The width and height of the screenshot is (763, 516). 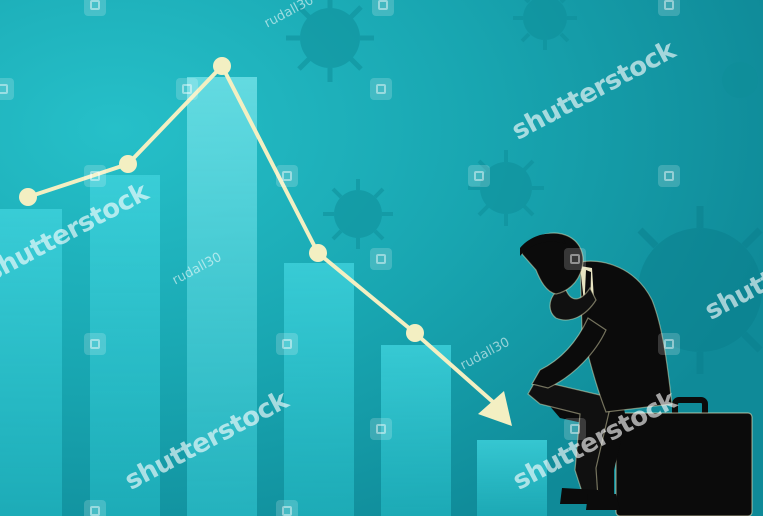 What do you see at coordinates (684, 456) in the screenshot?
I see `briefcase` at bounding box center [684, 456].